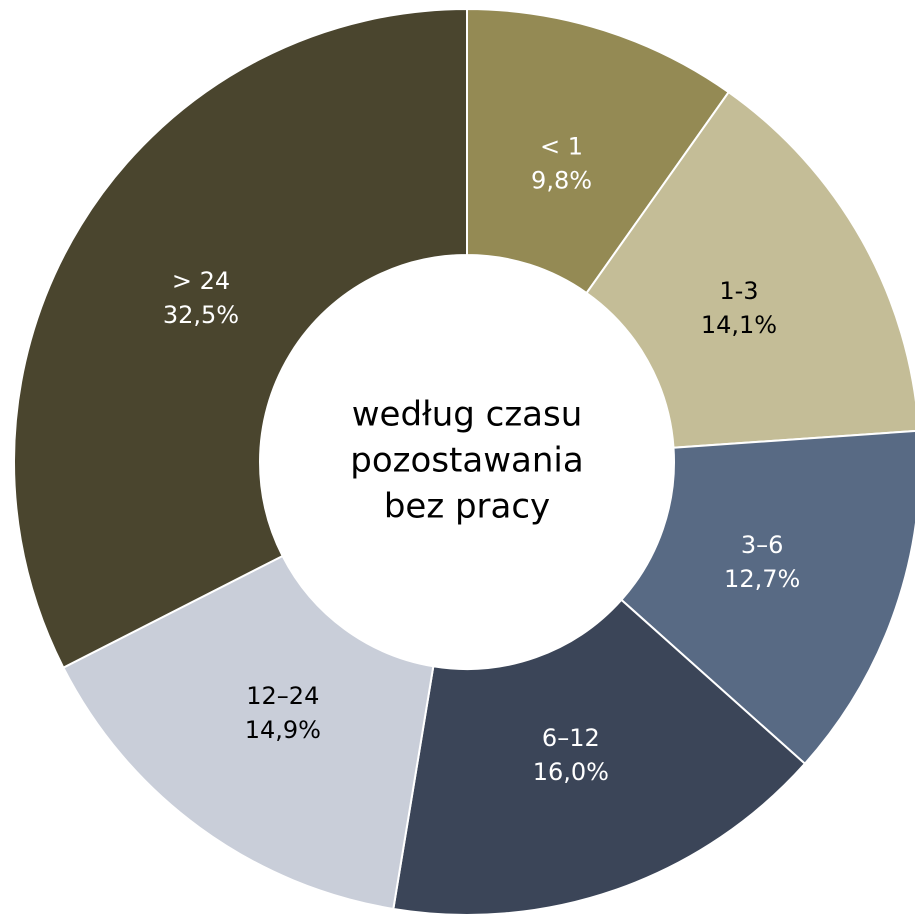 Image resolution: width=915 pixels, height=918 pixels. Describe the element at coordinates (283, 730) in the screenshot. I see `slice-value-label: 14,9%` at that location.